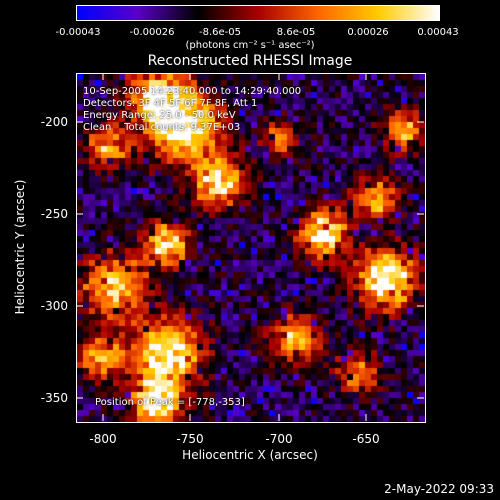 The height and width of the screenshot is (500, 500). What do you see at coordinates (258, 13) in the screenshot?
I see `colorbar` at bounding box center [258, 13].